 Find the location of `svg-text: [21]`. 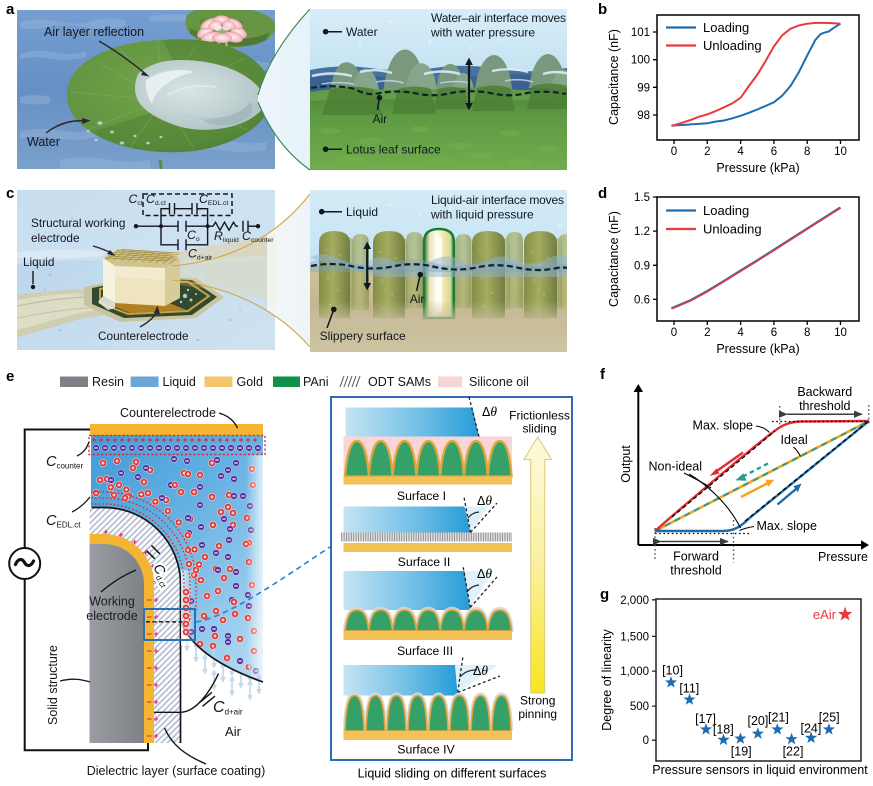

svg-text: [21] is located at coordinates (778, 718).